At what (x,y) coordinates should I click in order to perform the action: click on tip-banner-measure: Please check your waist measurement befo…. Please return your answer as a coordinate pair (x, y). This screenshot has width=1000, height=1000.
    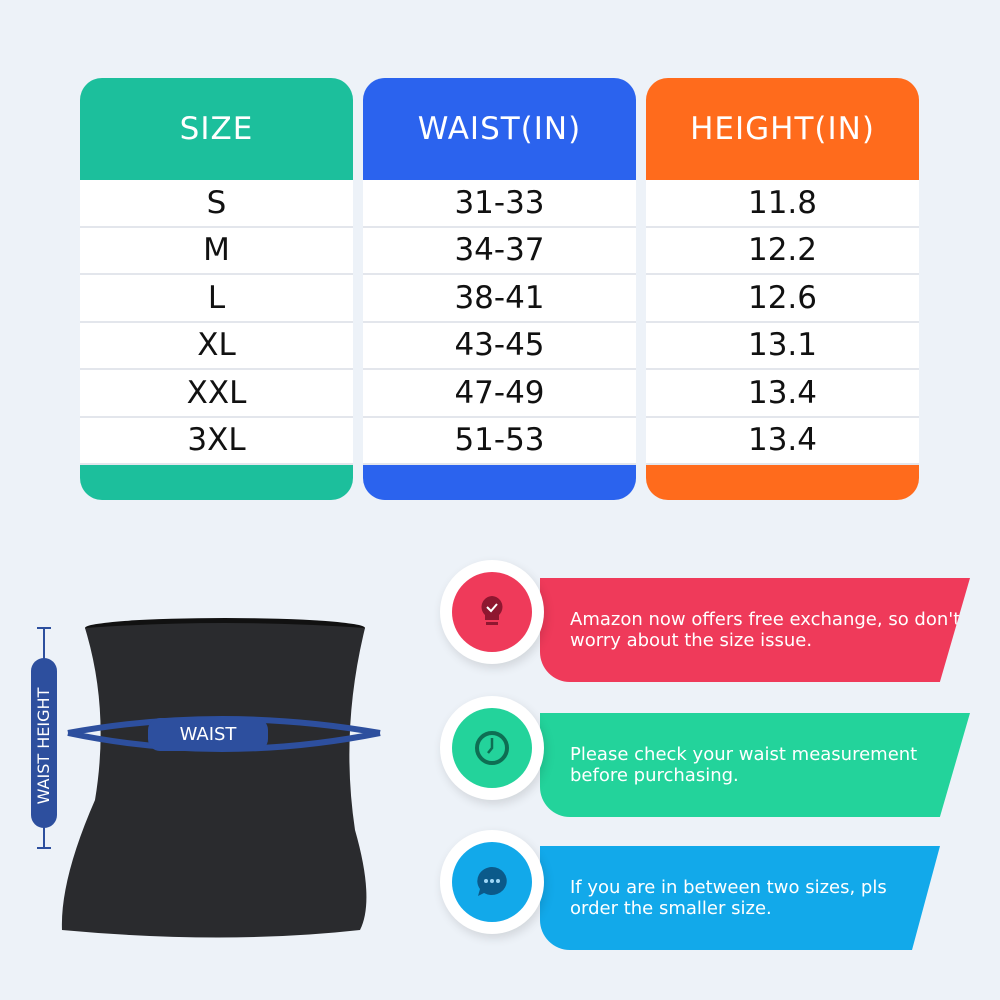
    Looking at the image, I should click on (755, 765).